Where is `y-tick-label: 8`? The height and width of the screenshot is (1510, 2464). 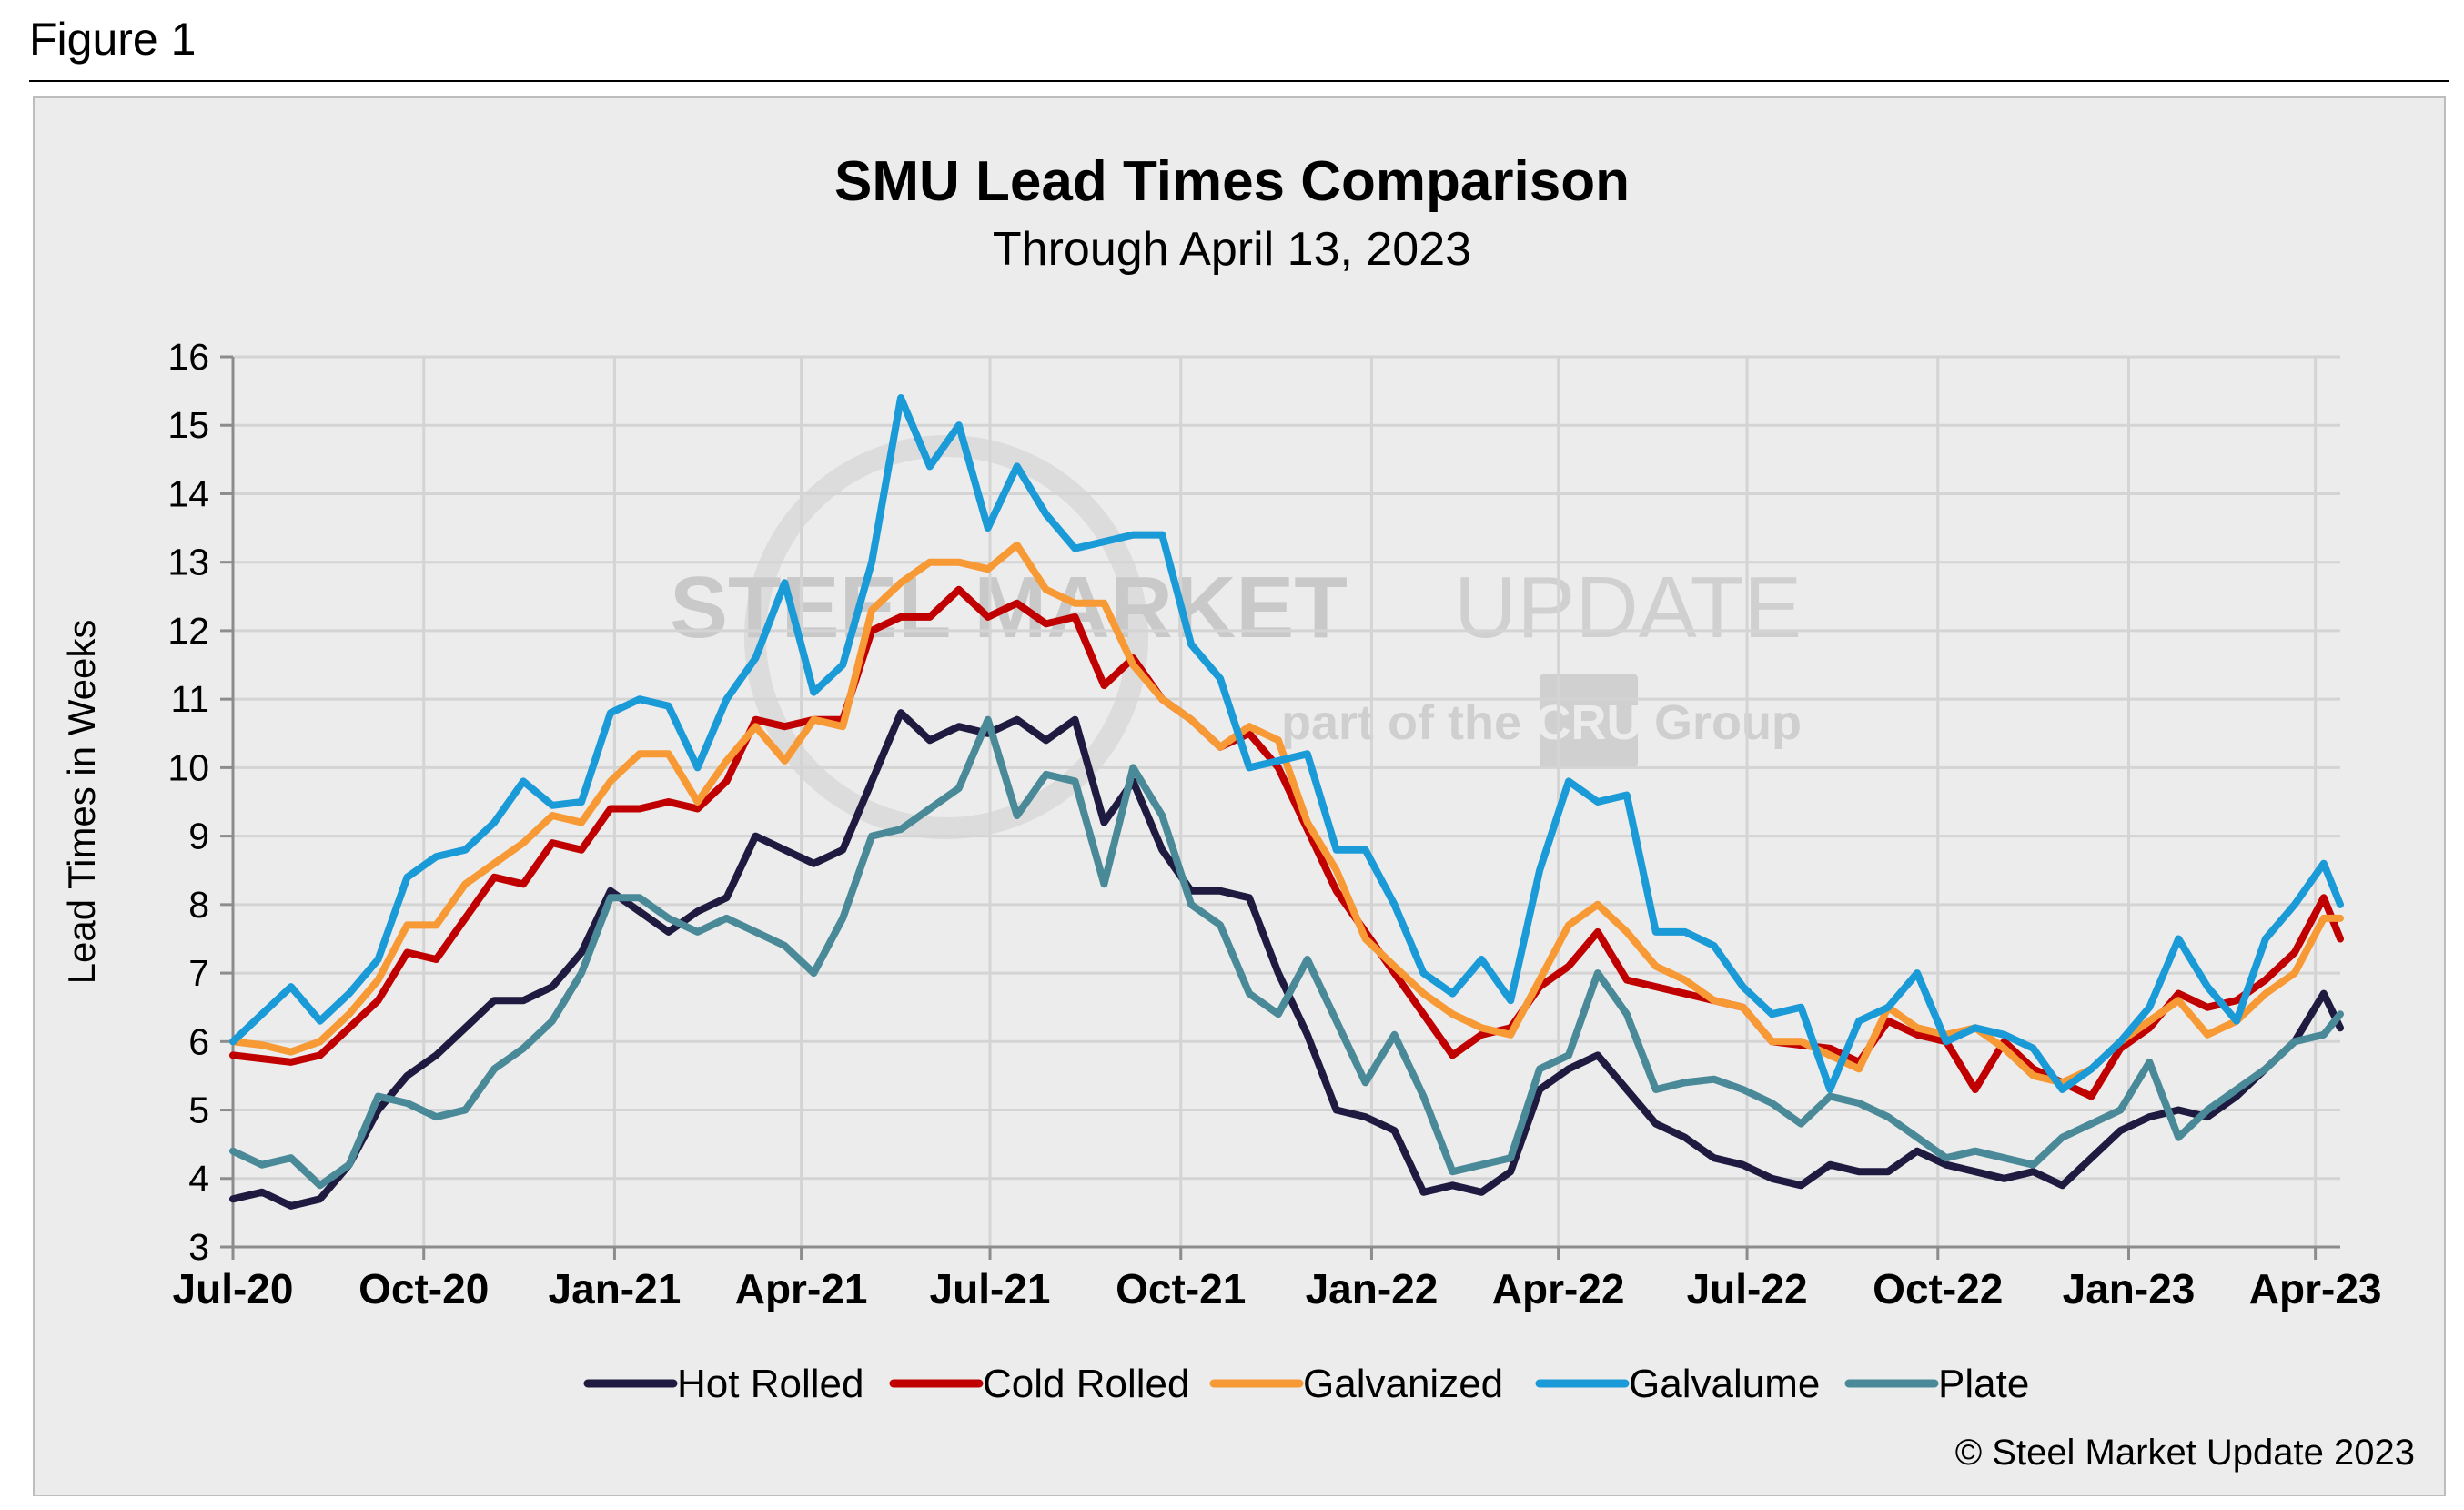 y-tick-label: 8 is located at coordinates (198, 905).